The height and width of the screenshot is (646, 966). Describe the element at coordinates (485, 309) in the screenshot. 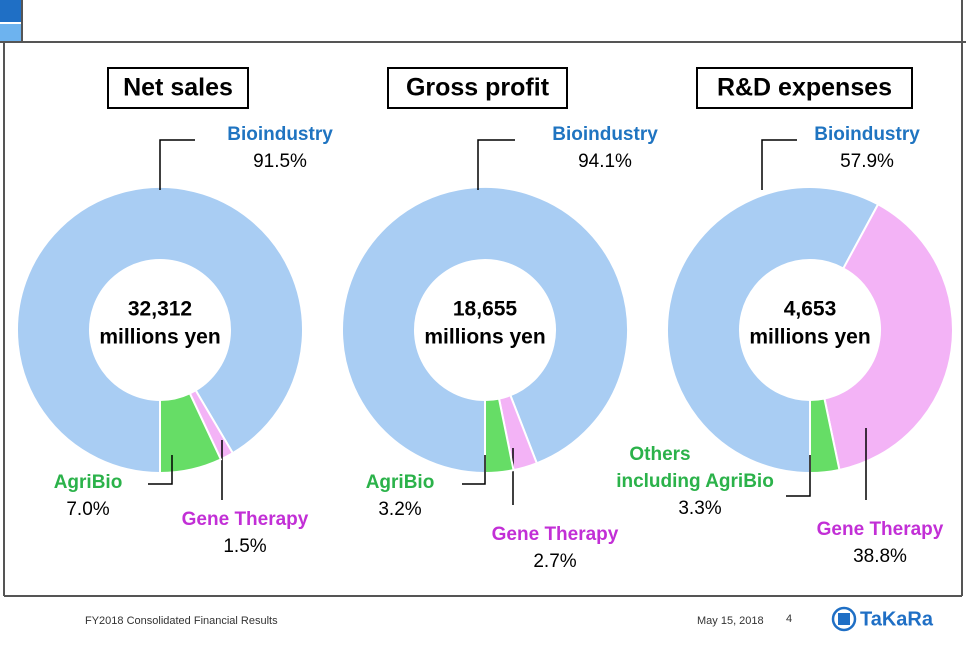

I see `center-value: 18,655` at that location.